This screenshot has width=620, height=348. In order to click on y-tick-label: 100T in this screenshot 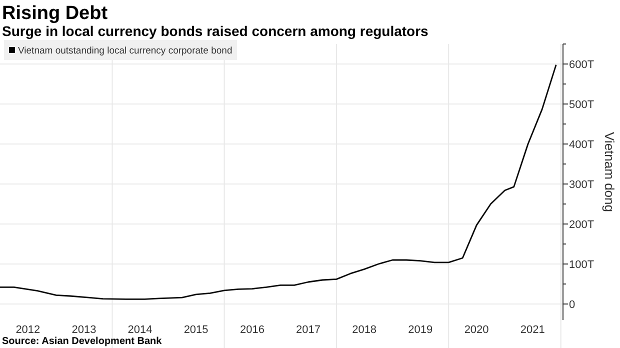, I will do `click(581, 265)`.